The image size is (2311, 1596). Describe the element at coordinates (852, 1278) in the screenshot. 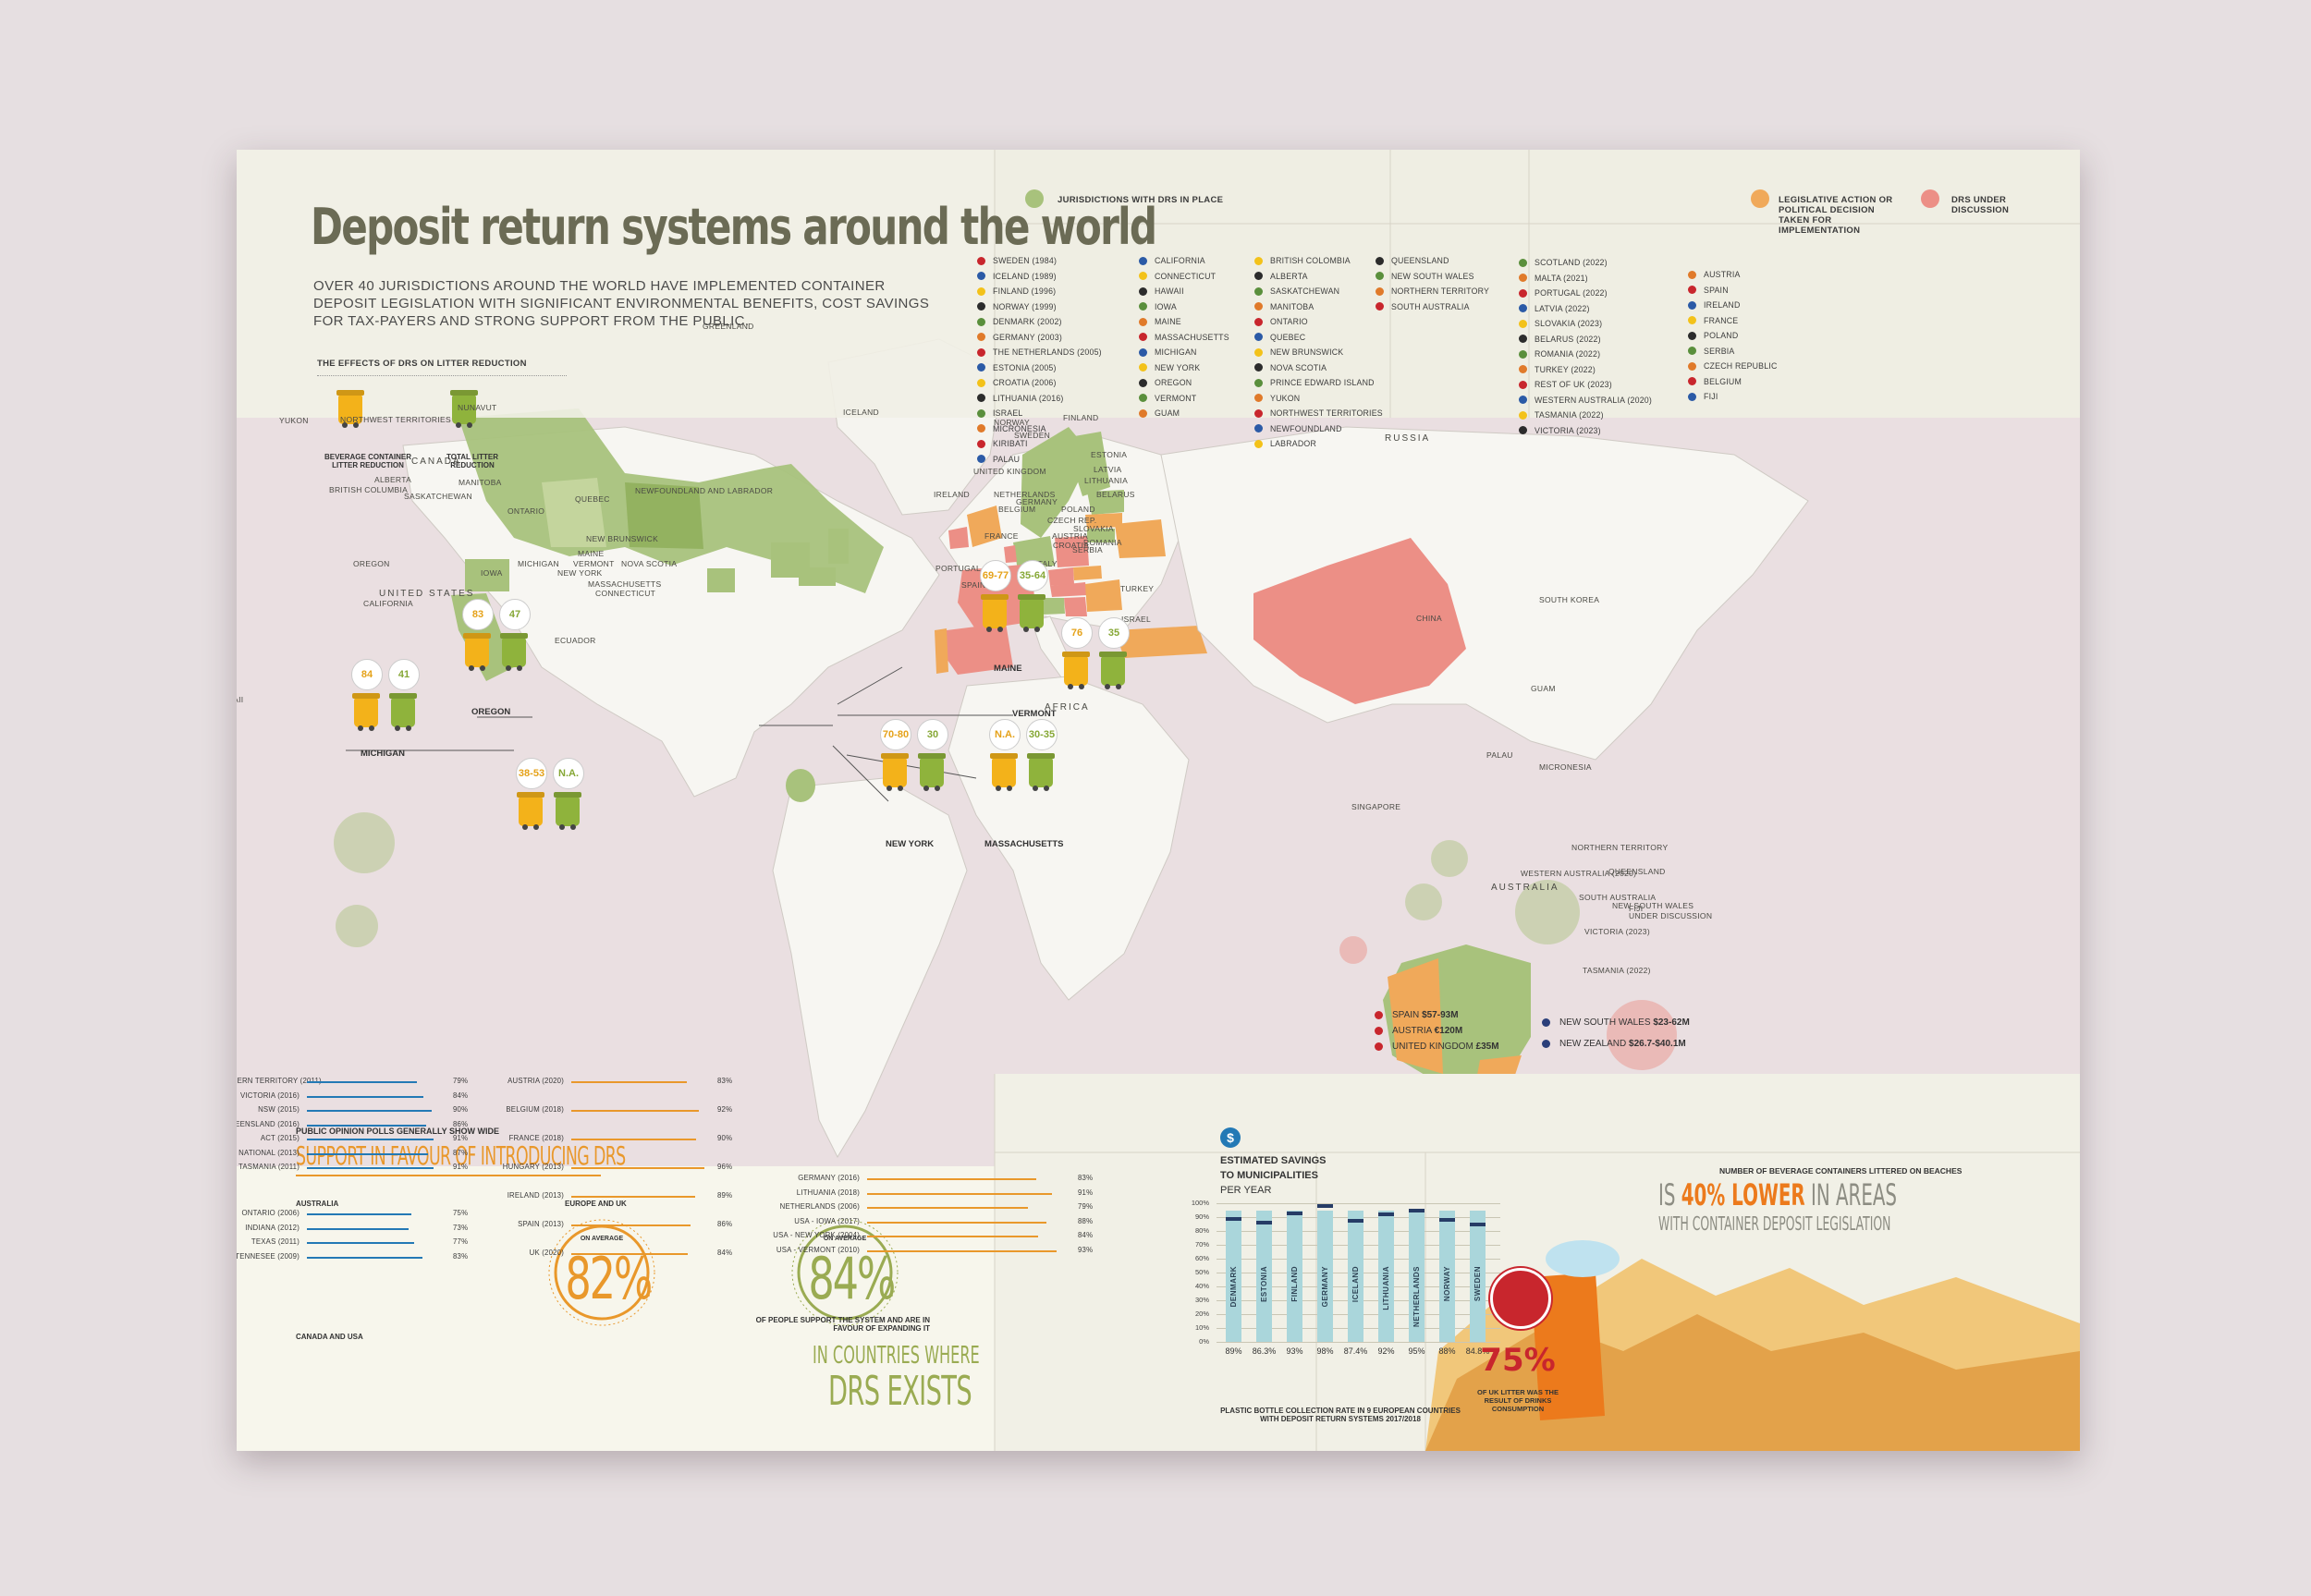

I see `avg-value-84: 84%` at that location.